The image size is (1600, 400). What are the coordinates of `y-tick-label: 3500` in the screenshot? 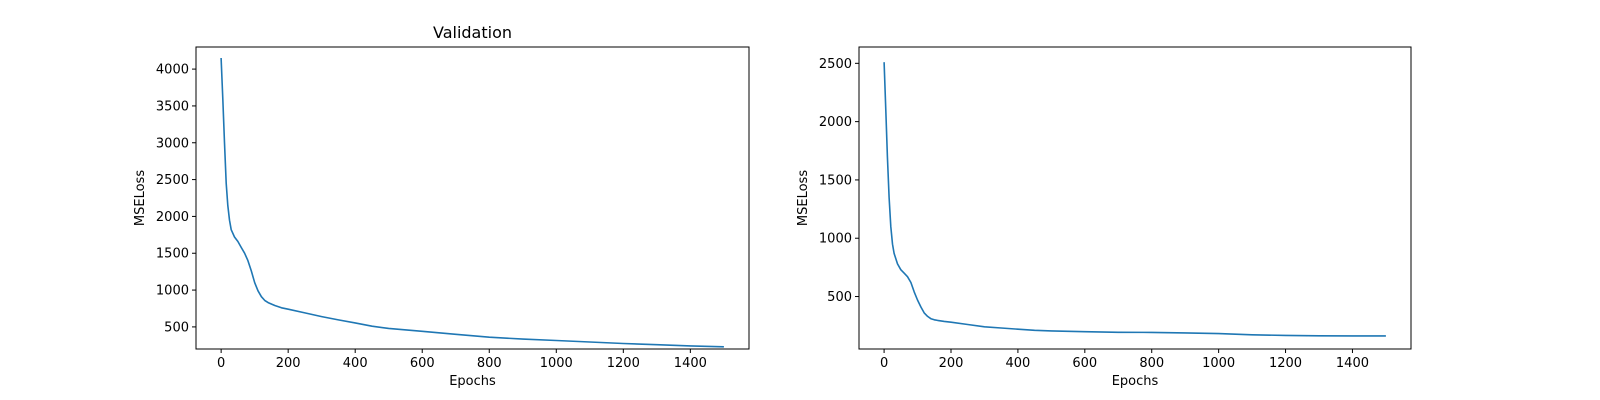 It's located at (172, 106).